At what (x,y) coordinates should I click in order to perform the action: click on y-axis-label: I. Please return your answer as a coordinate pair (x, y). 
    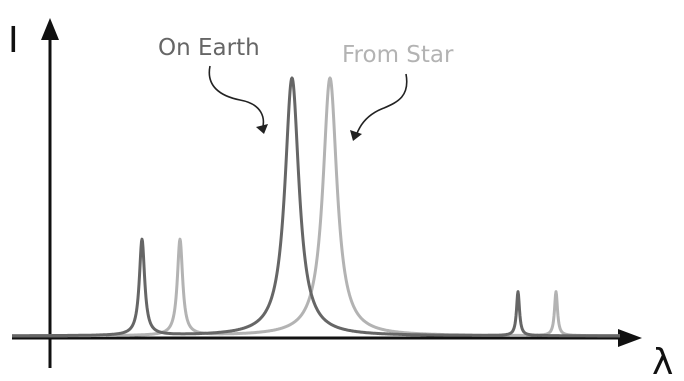
    Looking at the image, I should click on (13, 40).